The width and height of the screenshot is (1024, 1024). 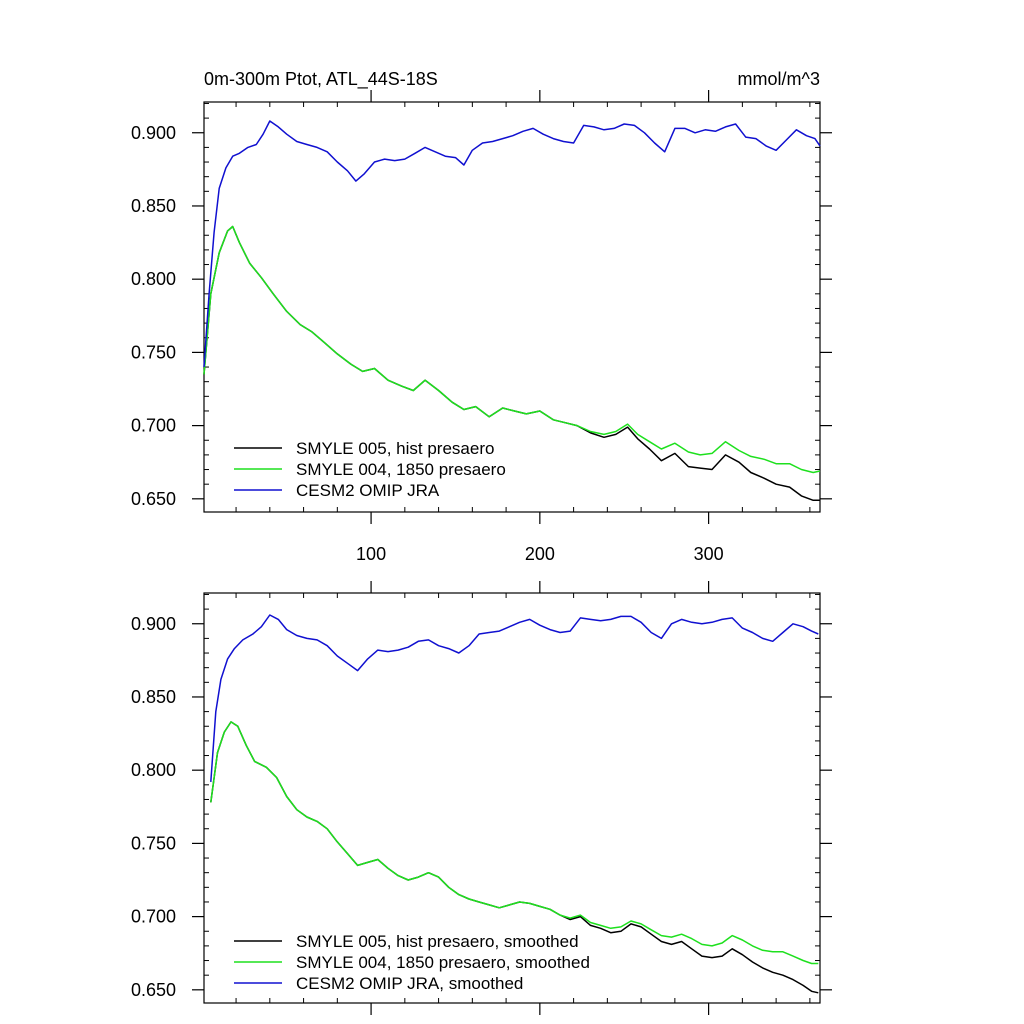 I want to click on x-tick-label: 300, so click(x=709, y=554).